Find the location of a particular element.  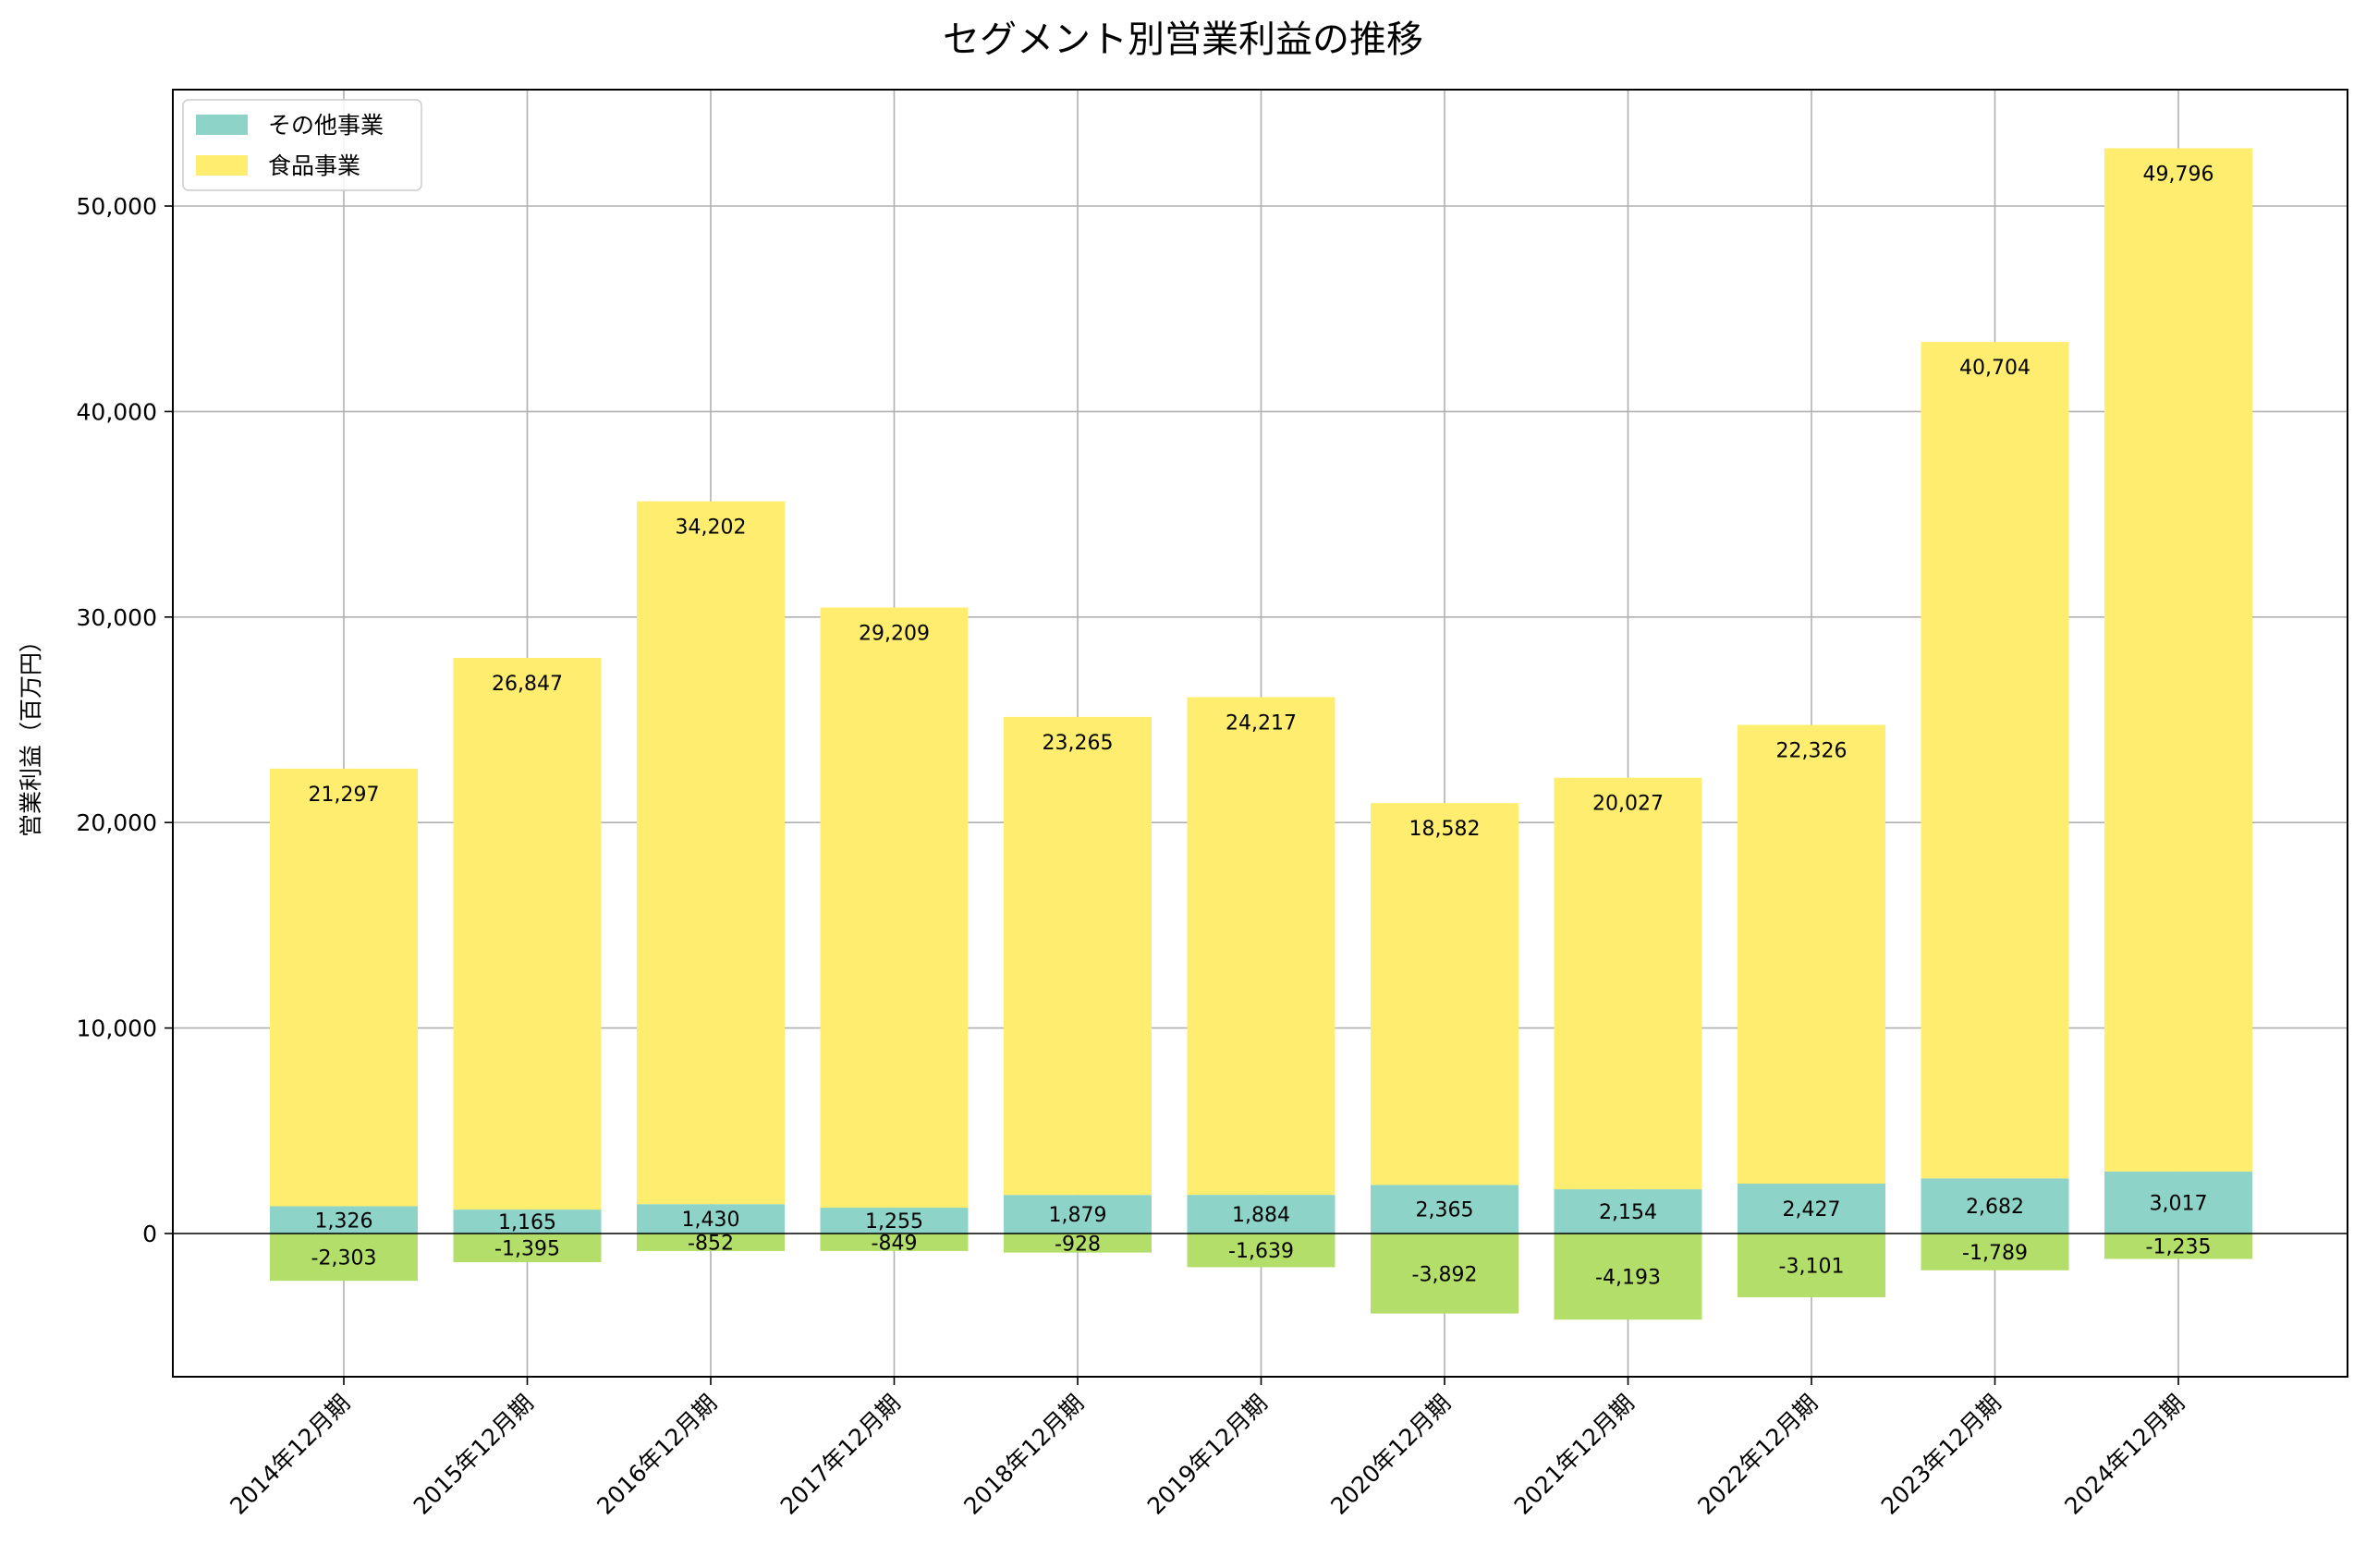

y-tick-label: 50,000 is located at coordinates (117, 206).